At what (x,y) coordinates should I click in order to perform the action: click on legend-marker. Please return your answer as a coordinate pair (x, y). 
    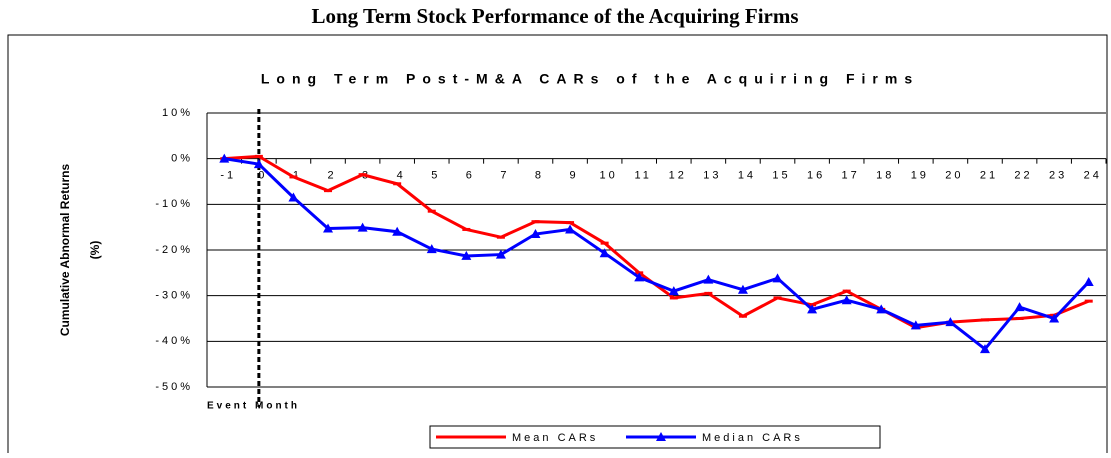
    Looking at the image, I should click on (661, 436).